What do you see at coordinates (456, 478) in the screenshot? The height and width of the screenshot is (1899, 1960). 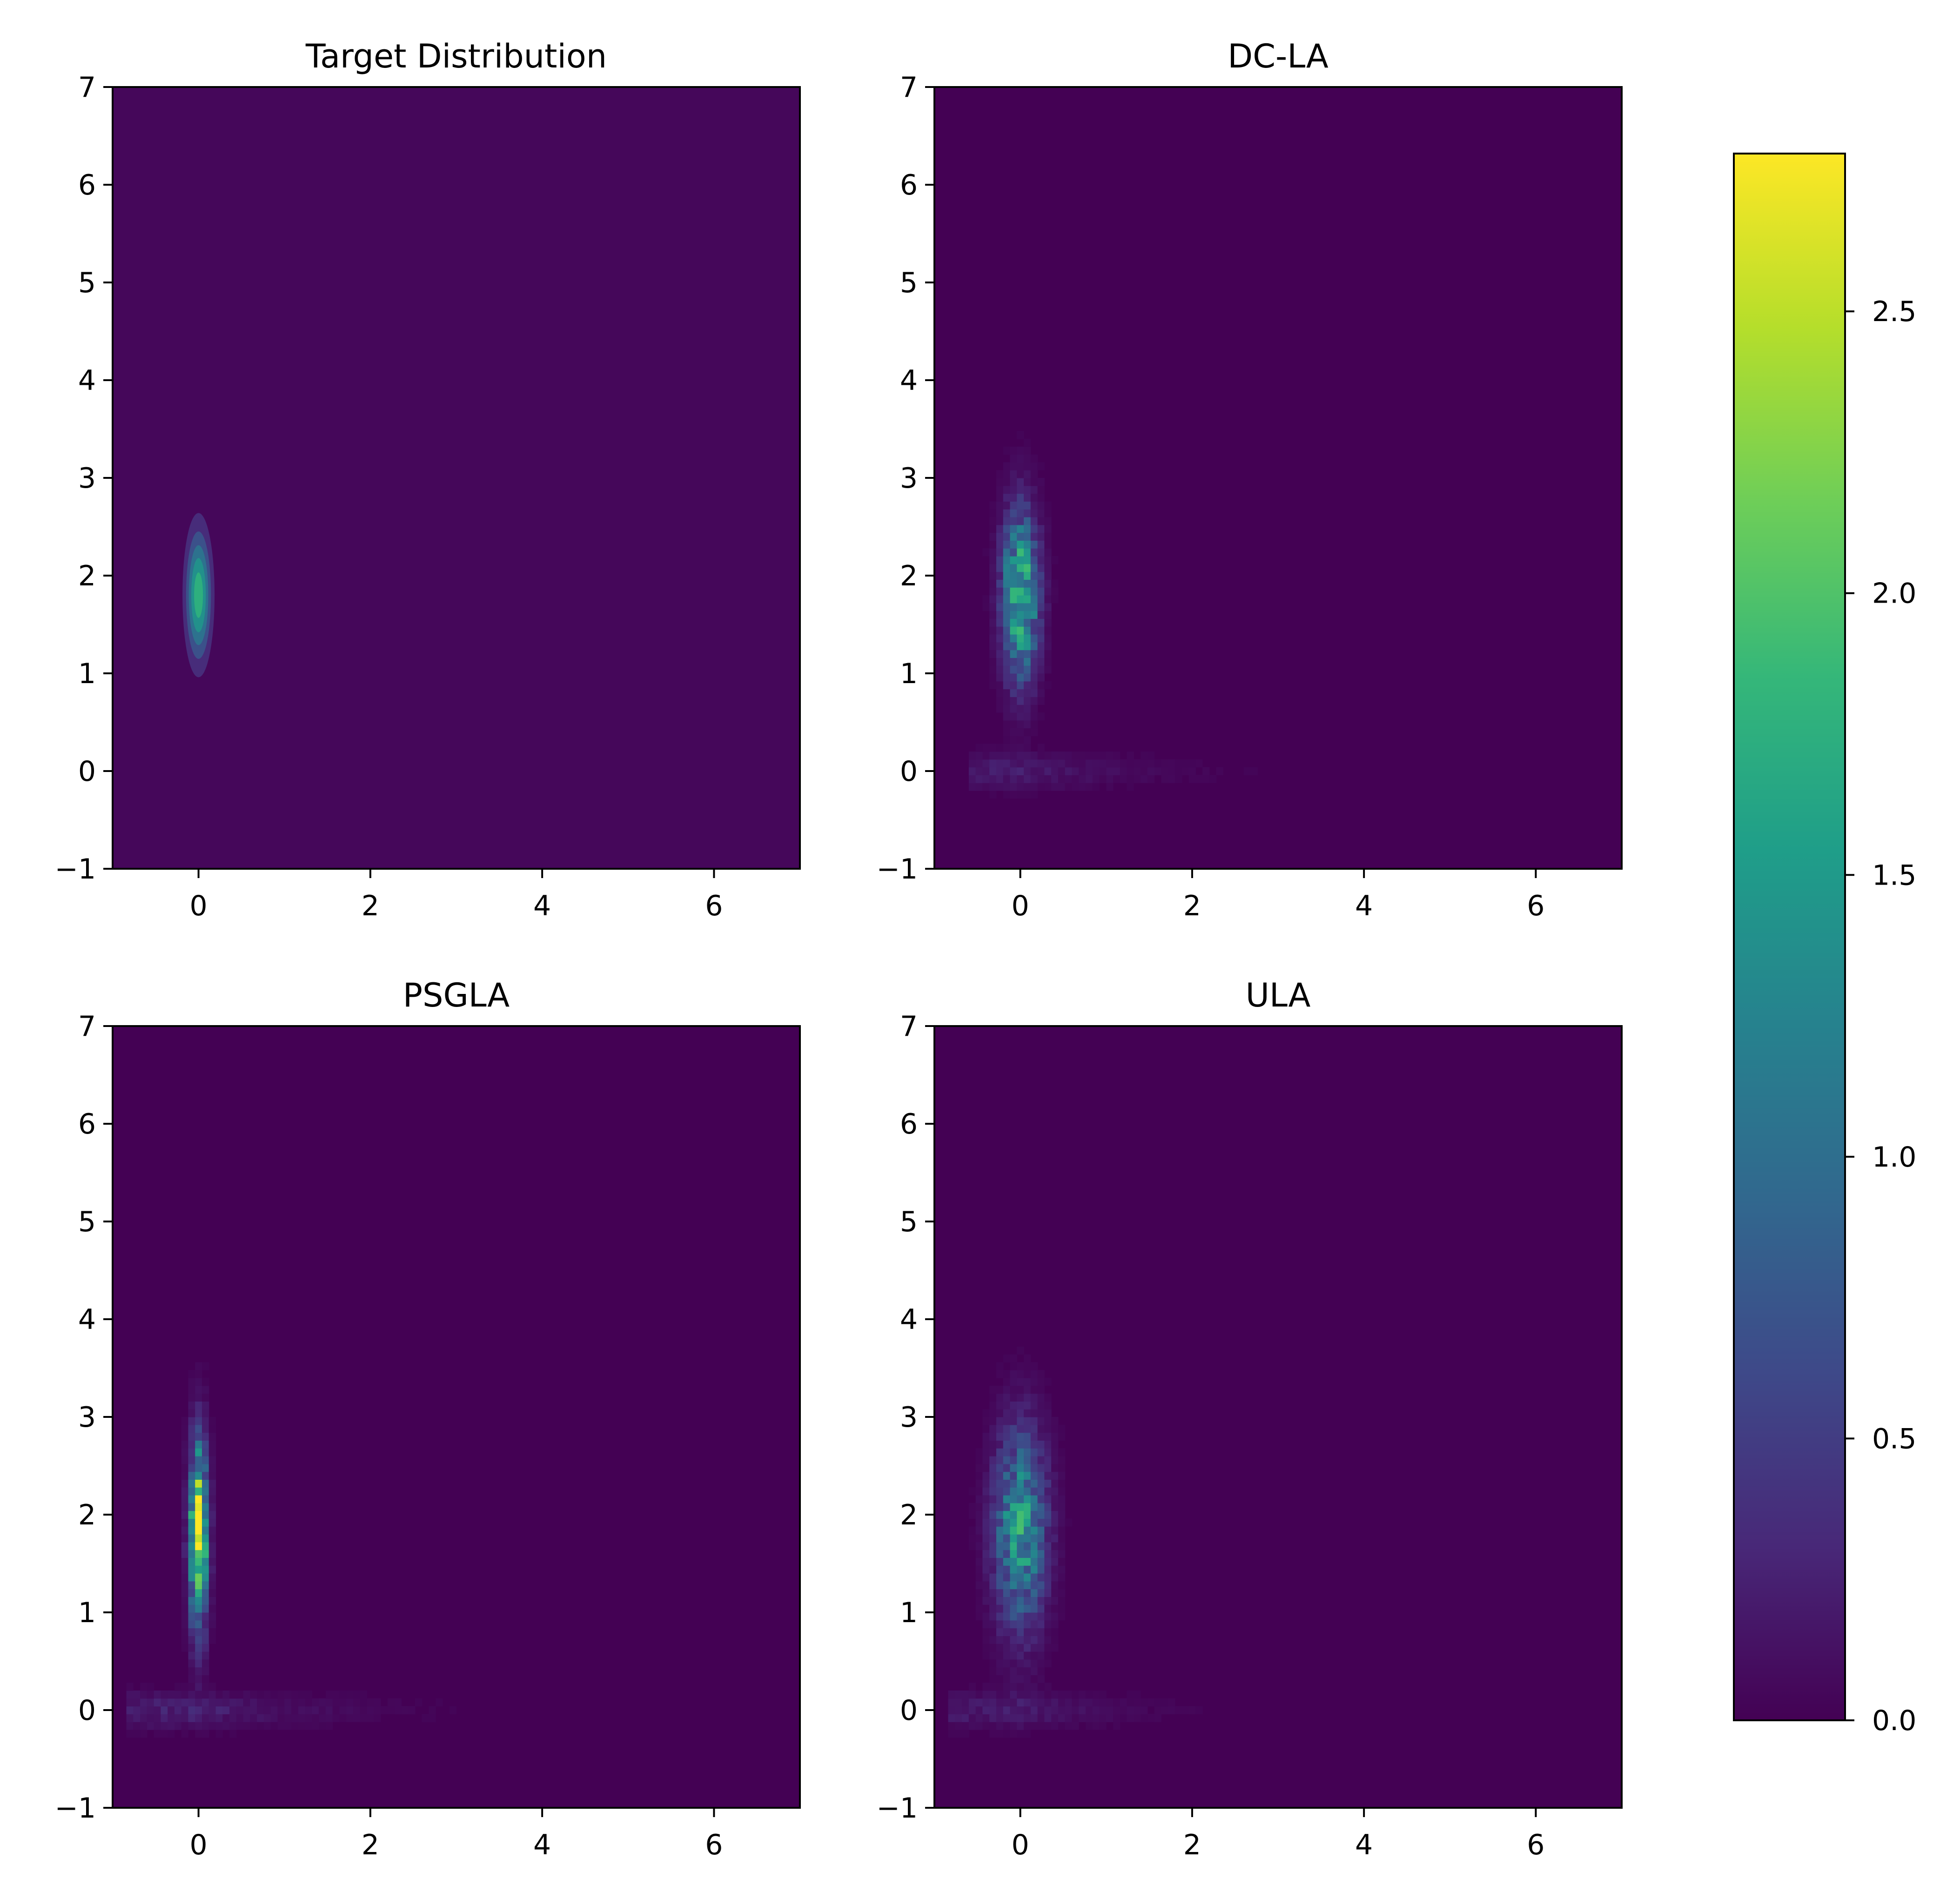 I see `heatmap-cells` at bounding box center [456, 478].